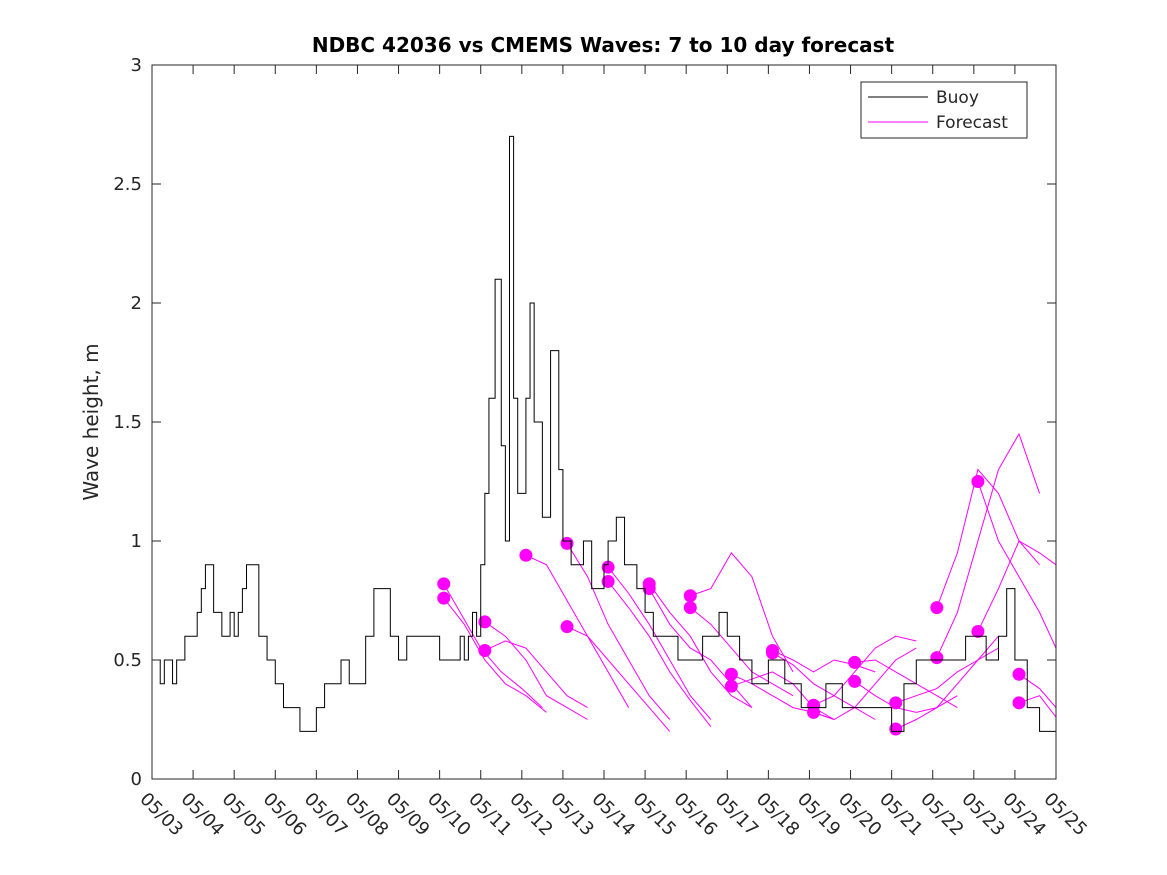  What do you see at coordinates (136, 65) in the screenshot?
I see `y-tick-label: 3` at bounding box center [136, 65].